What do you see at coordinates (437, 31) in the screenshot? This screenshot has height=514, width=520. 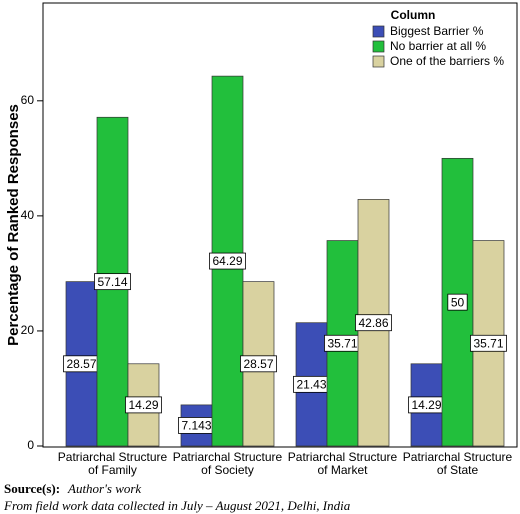 I see `legend-label: Biggest Barrier %` at bounding box center [437, 31].